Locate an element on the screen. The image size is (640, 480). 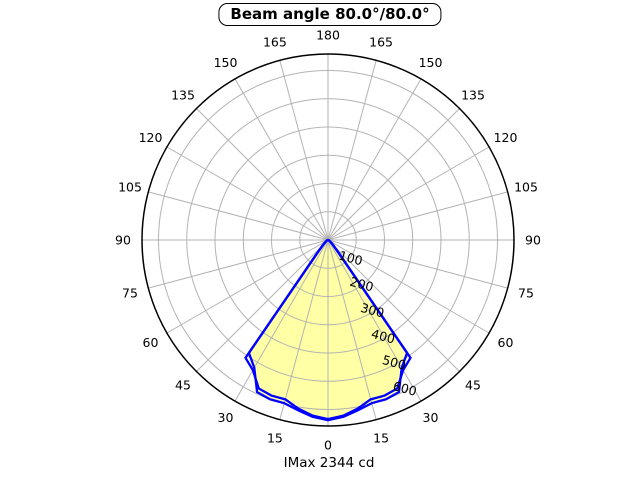
imax-caption: IMax 2344 cd is located at coordinates (329, 463).